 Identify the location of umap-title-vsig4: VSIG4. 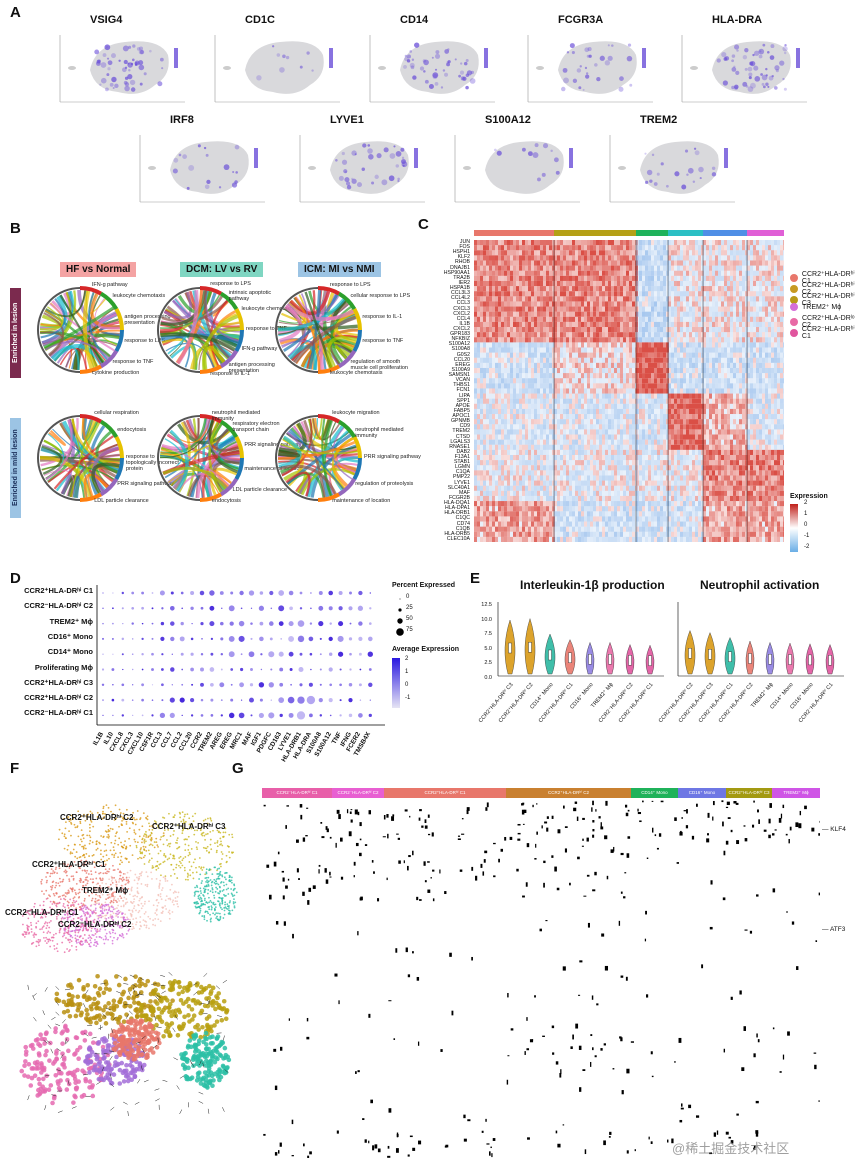
(106, 20).